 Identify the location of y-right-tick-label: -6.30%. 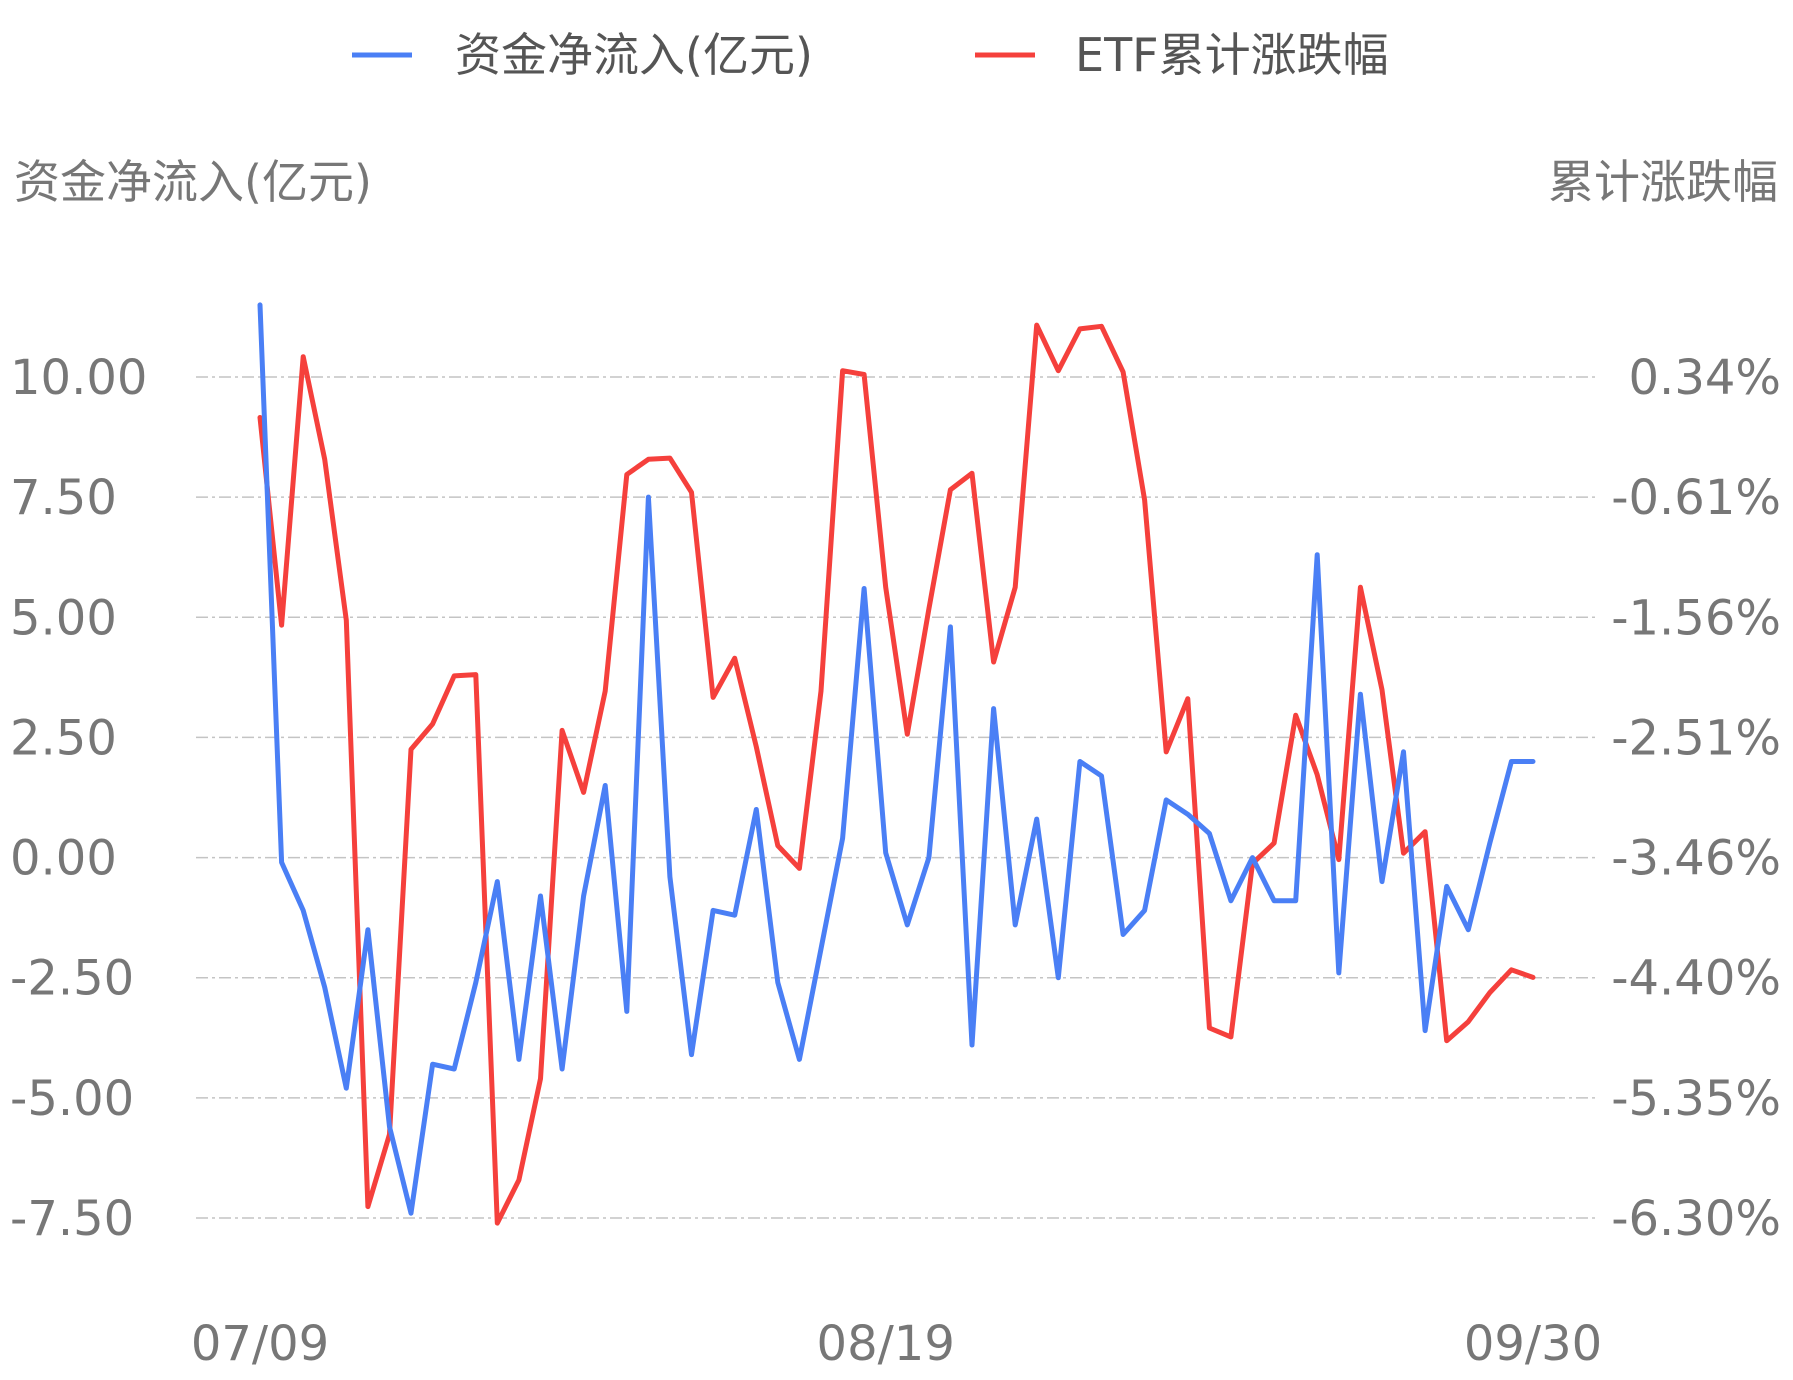
(1696, 1219).